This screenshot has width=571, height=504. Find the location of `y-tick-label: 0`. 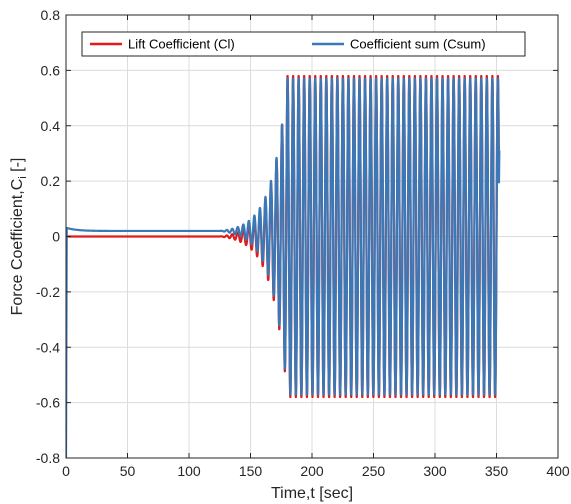

y-tick-label: 0 is located at coordinates (56, 237).